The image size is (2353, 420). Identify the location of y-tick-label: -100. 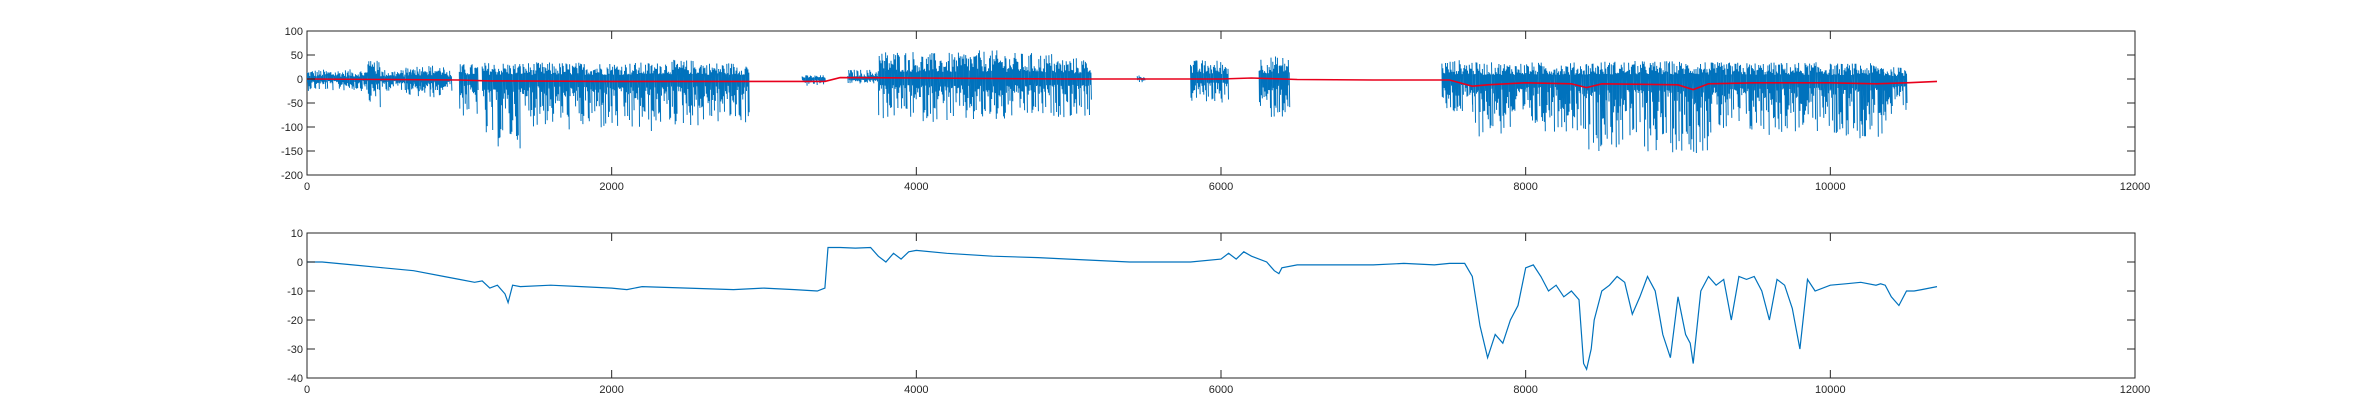
(292, 128).